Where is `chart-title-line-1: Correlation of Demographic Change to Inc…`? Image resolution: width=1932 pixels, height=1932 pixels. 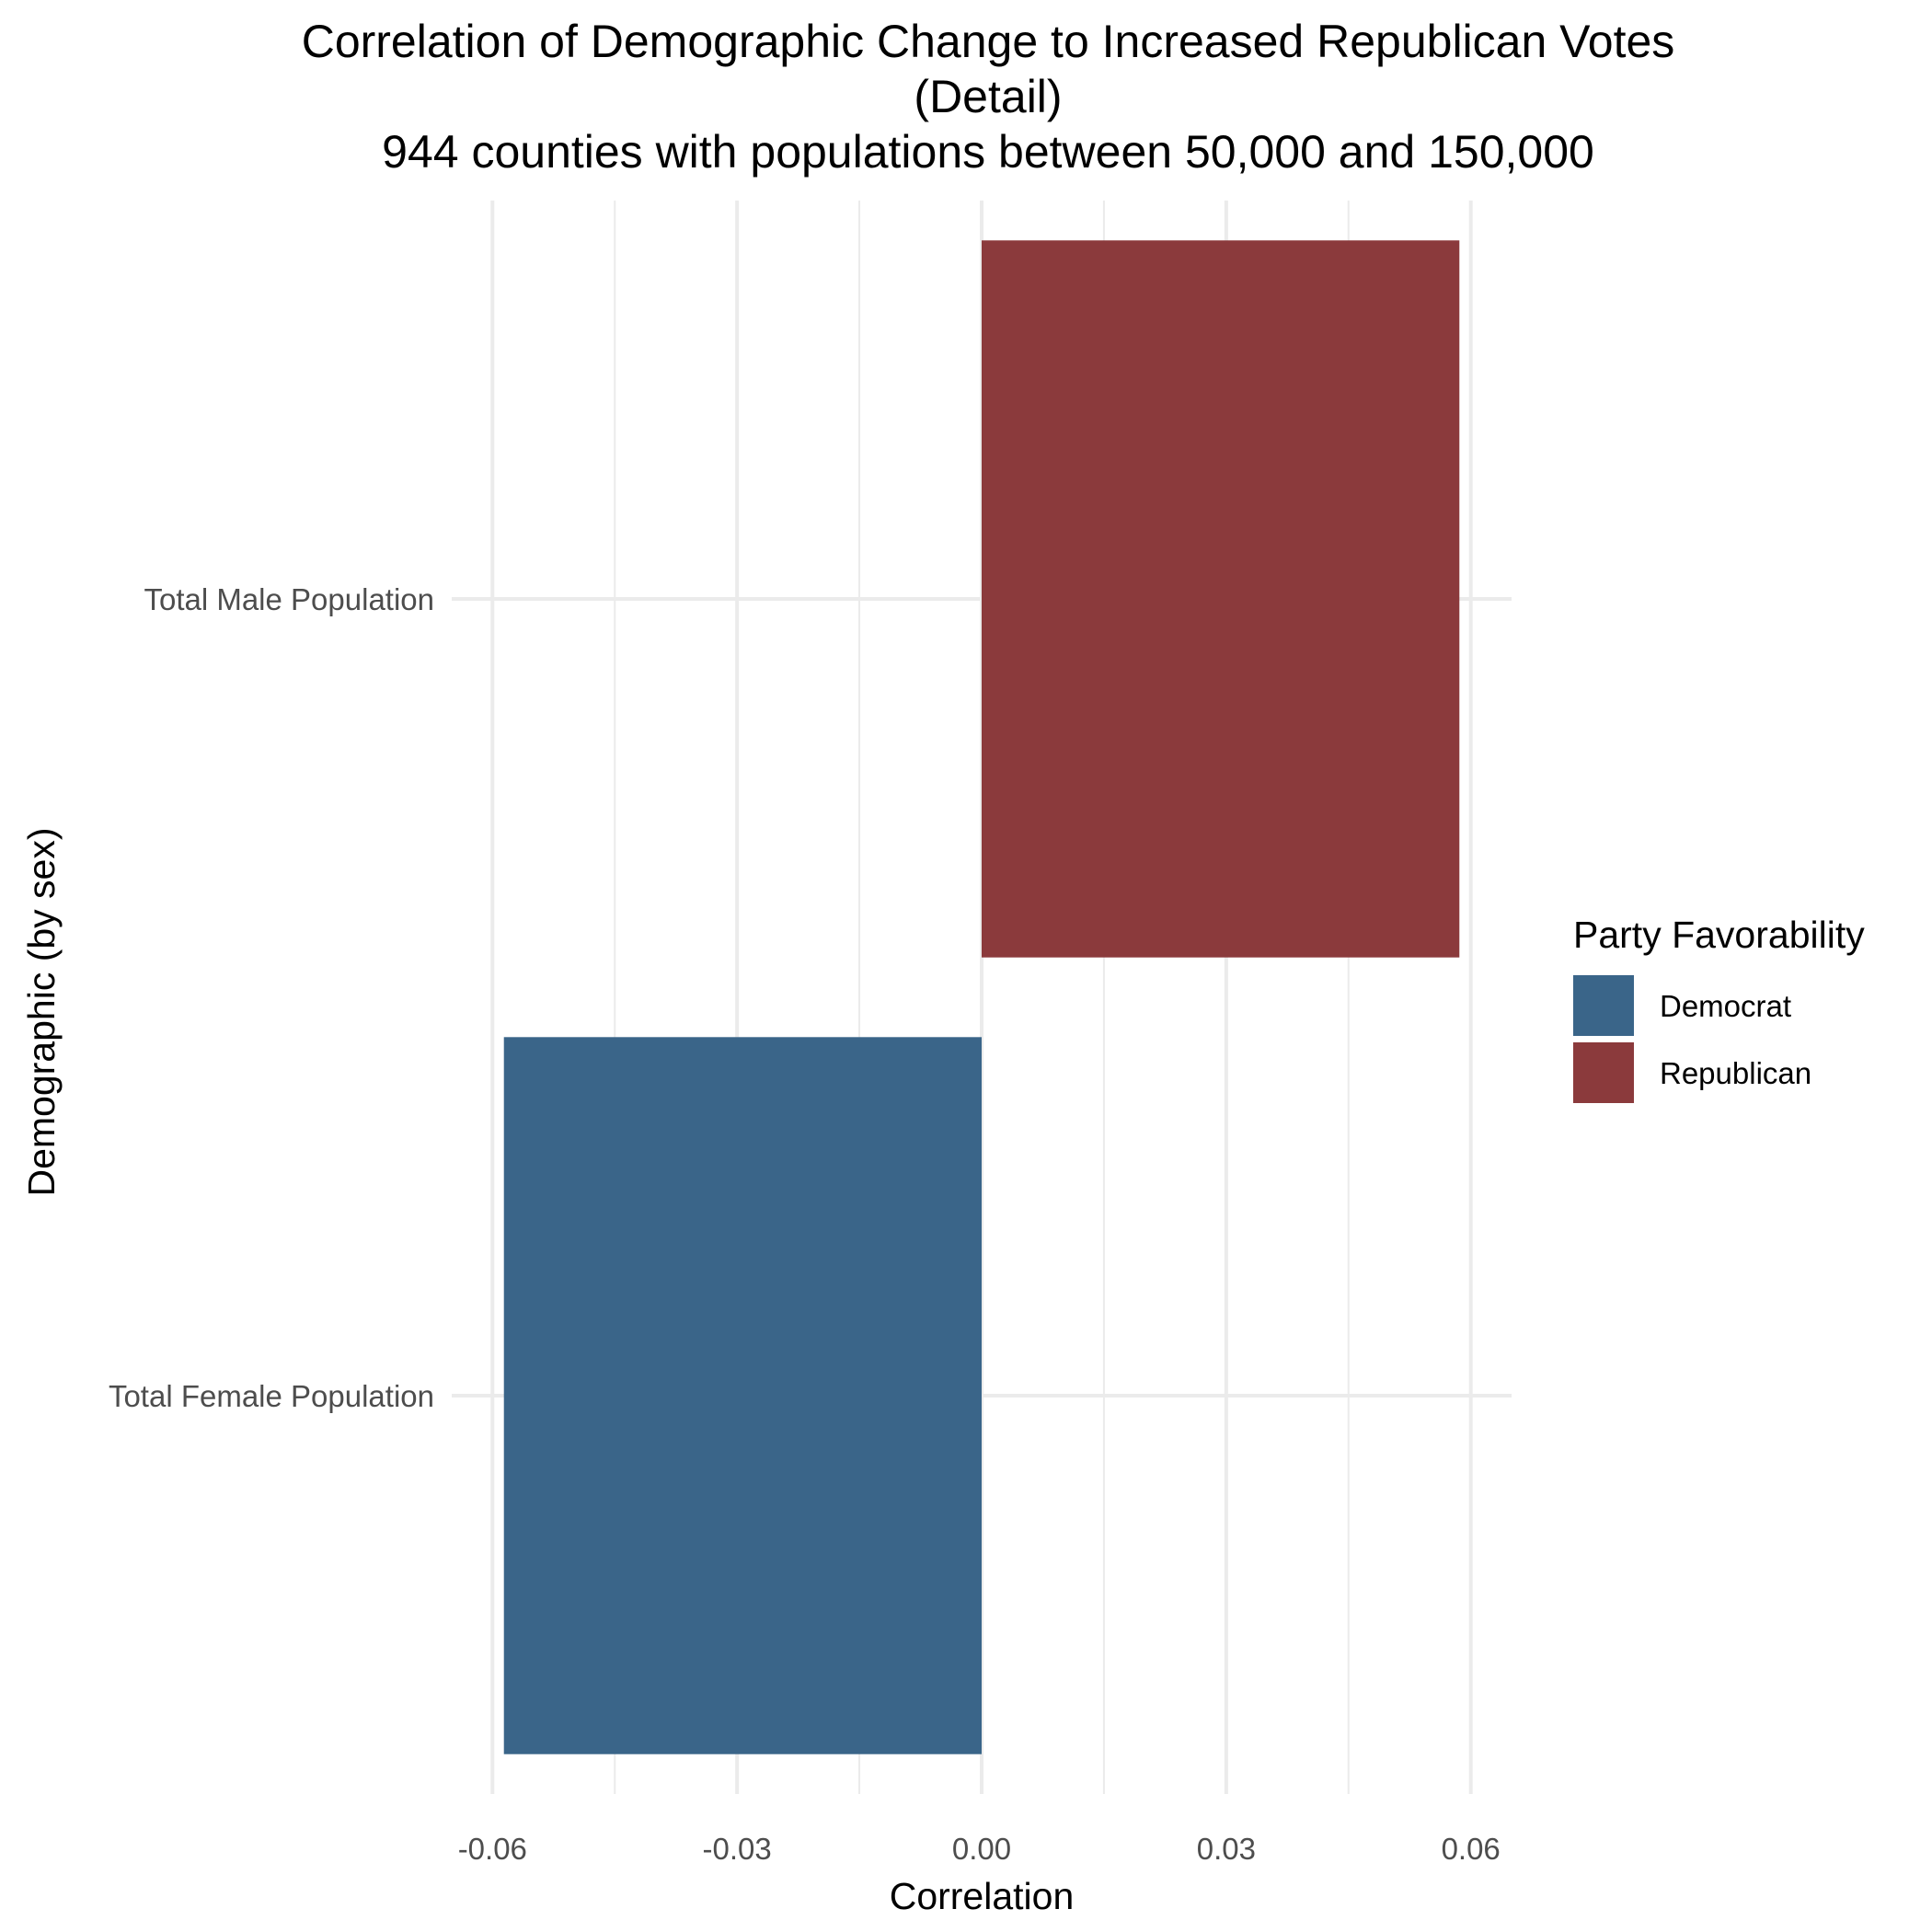
chart-title-line-1: Correlation of Demographic Change to Inc… is located at coordinates (988, 41).